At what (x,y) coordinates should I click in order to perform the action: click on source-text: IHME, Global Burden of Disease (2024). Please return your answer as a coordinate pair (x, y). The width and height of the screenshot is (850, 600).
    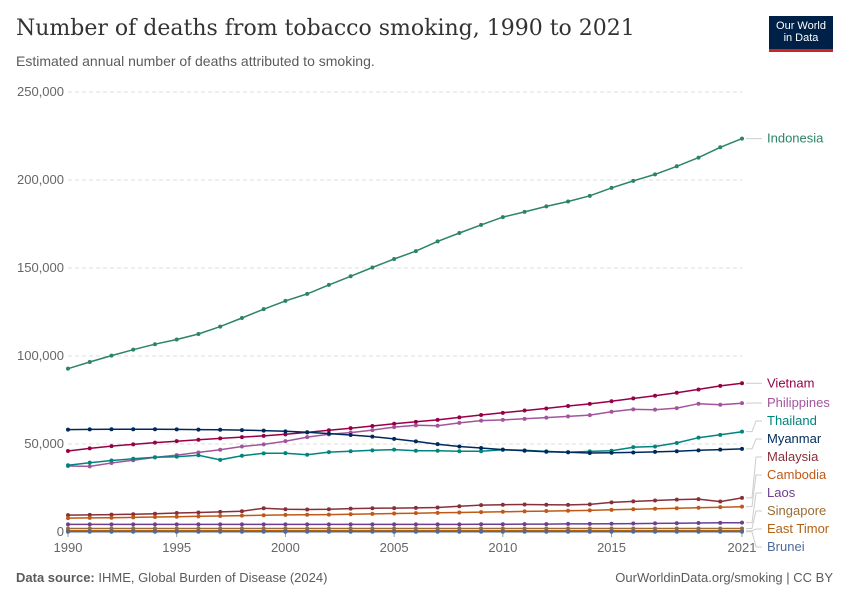
    Looking at the image, I should click on (213, 577).